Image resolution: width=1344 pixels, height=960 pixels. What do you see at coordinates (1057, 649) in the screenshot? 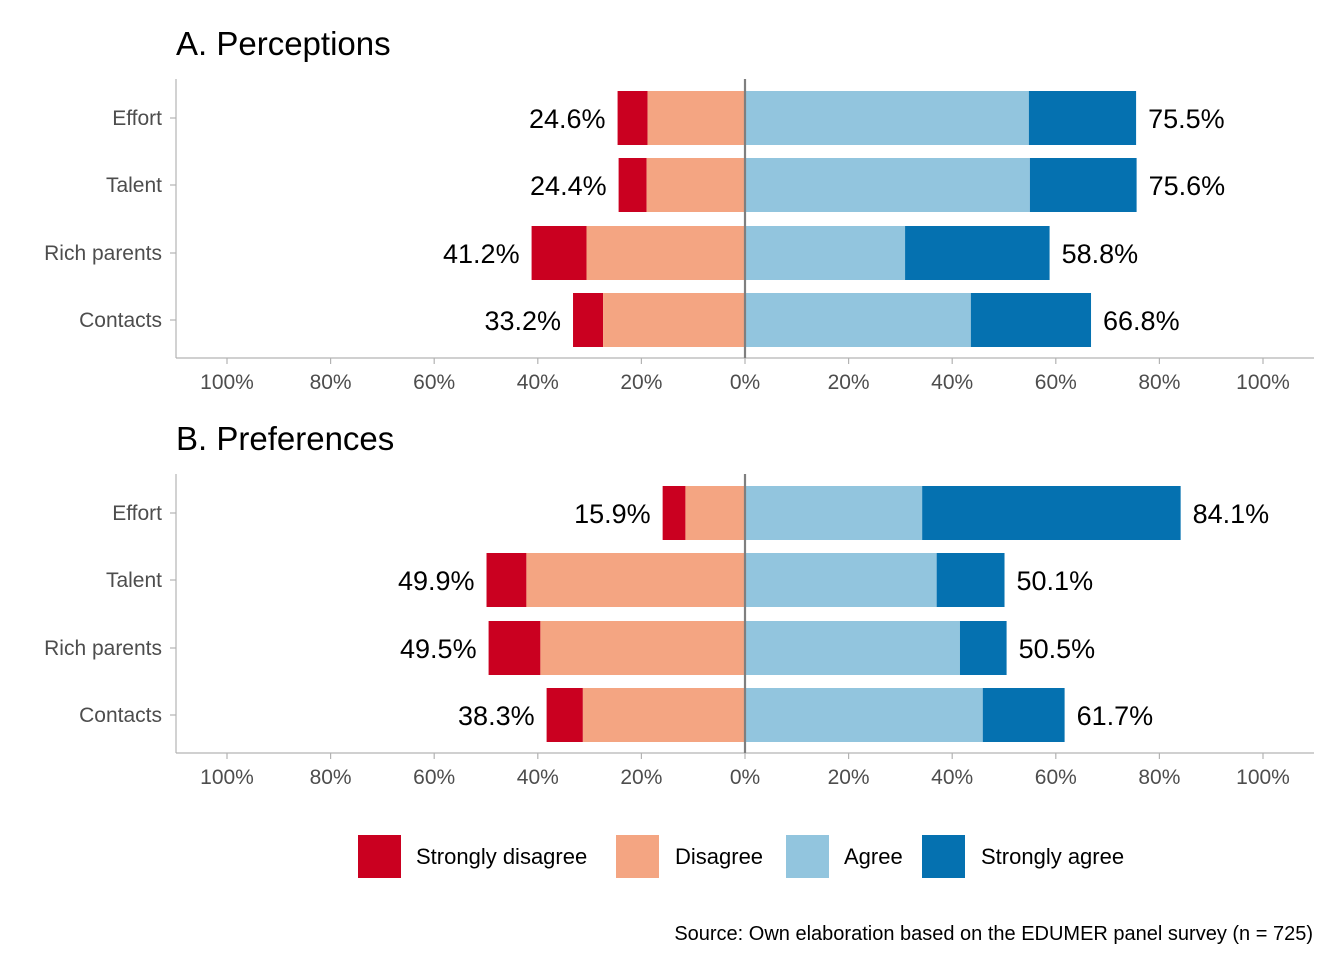
I see `positive-total-label: 50.5%` at bounding box center [1057, 649].